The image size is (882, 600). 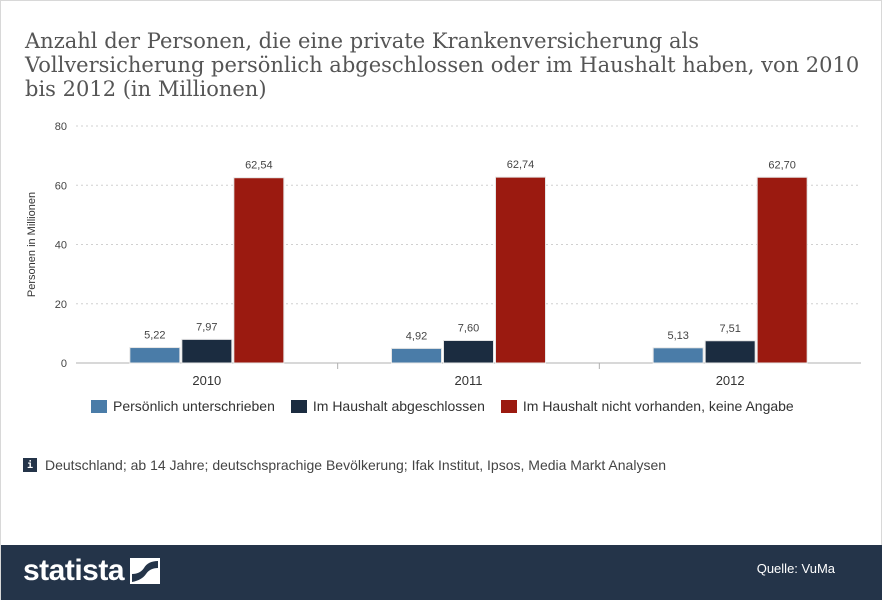 I want to click on data-label: 62,74, so click(x=521, y=165).